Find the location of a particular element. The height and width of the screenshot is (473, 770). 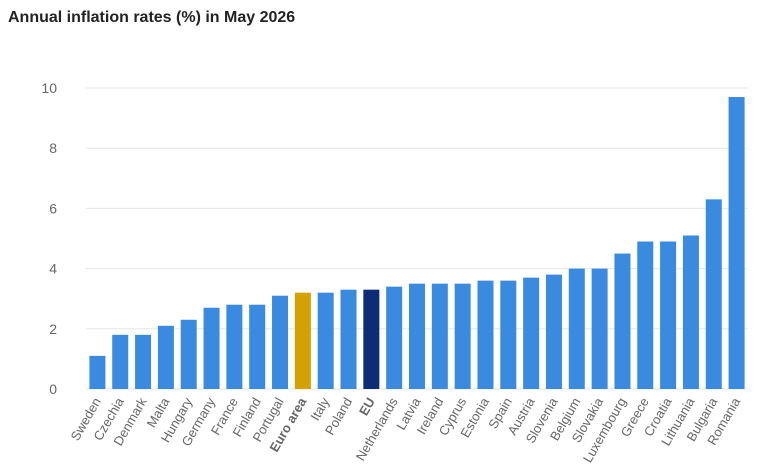

bar-greece is located at coordinates (645, 315).